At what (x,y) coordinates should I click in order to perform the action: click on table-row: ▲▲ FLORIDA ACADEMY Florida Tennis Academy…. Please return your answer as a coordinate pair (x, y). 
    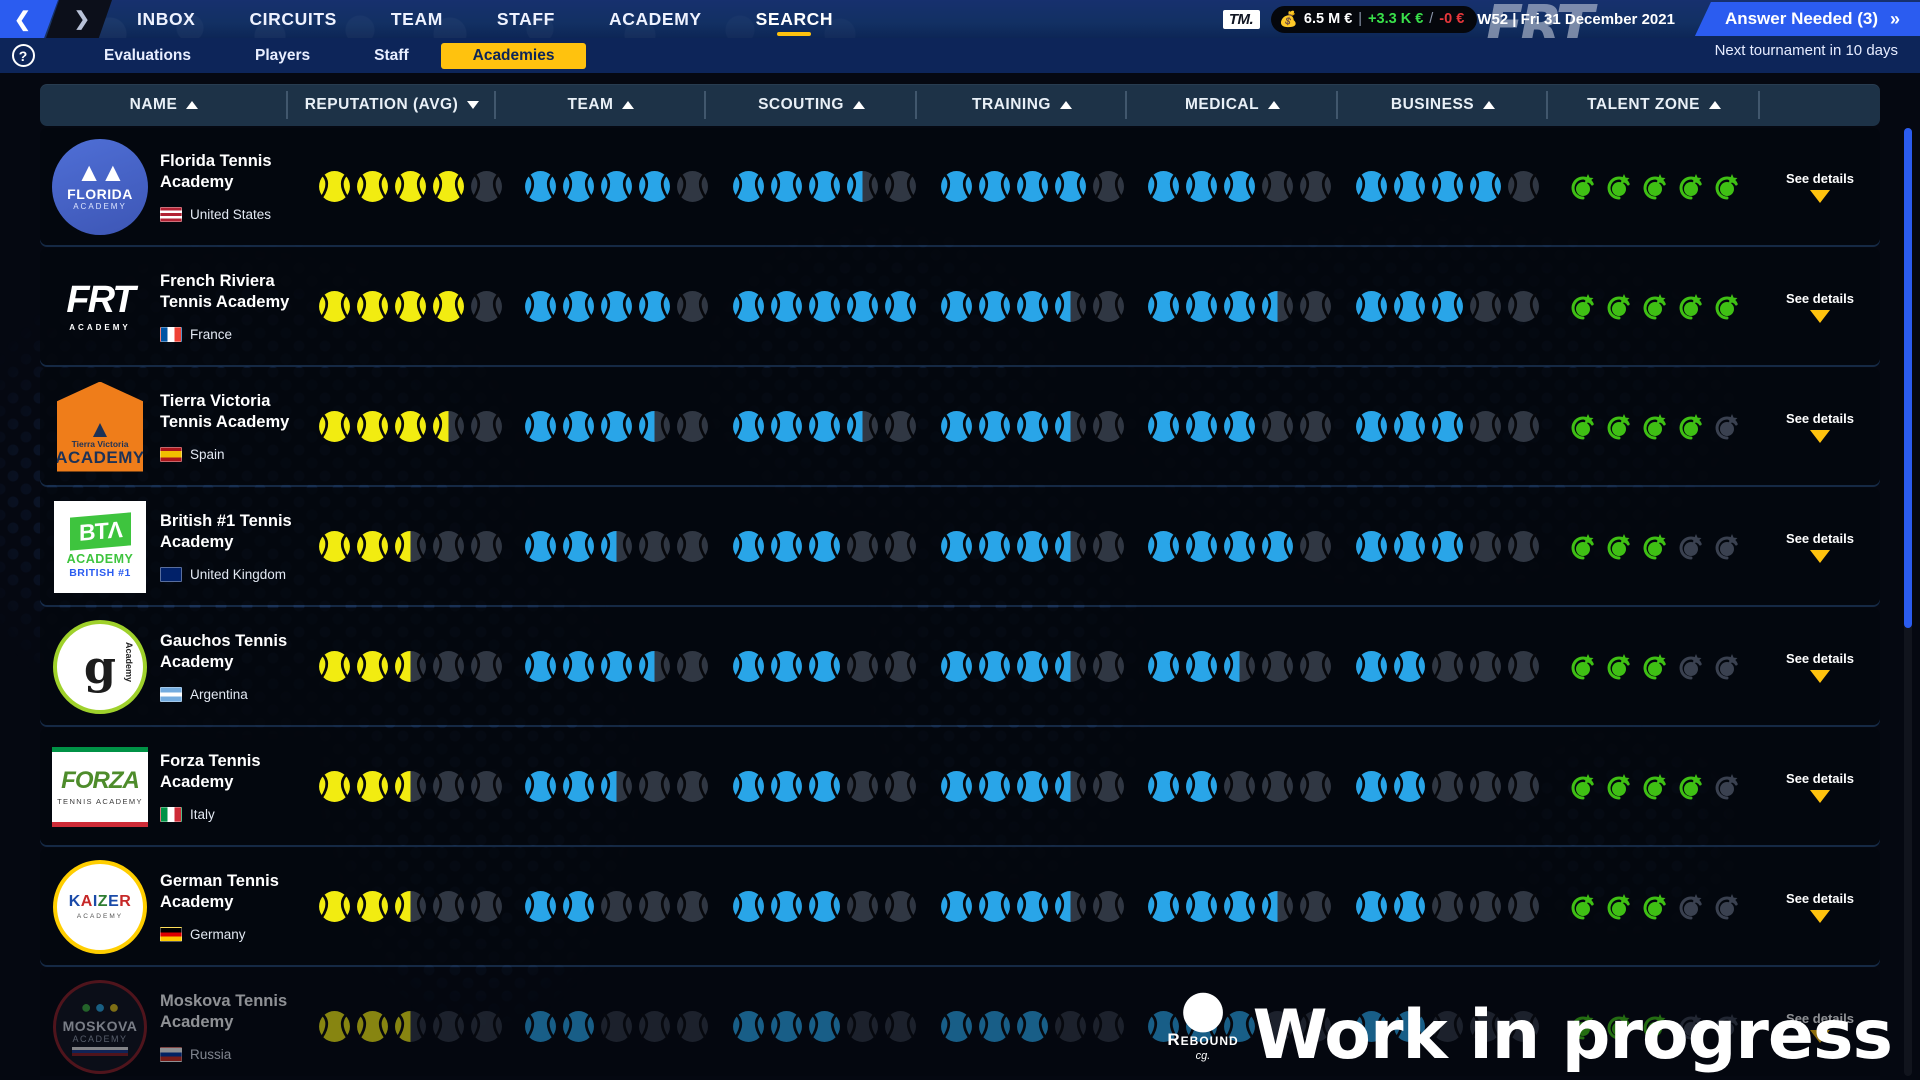
    Looking at the image, I should click on (960, 186).